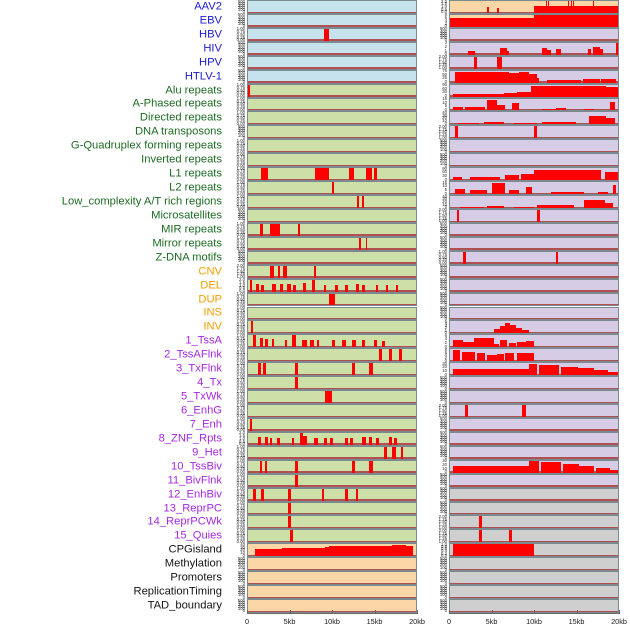 The height and width of the screenshot is (630, 630). What do you see at coordinates (437, 536) in the screenshot?
I see `y-axis-right: 1.00 1.25 1.50 1.75 2.00` at bounding box center [437, 536].